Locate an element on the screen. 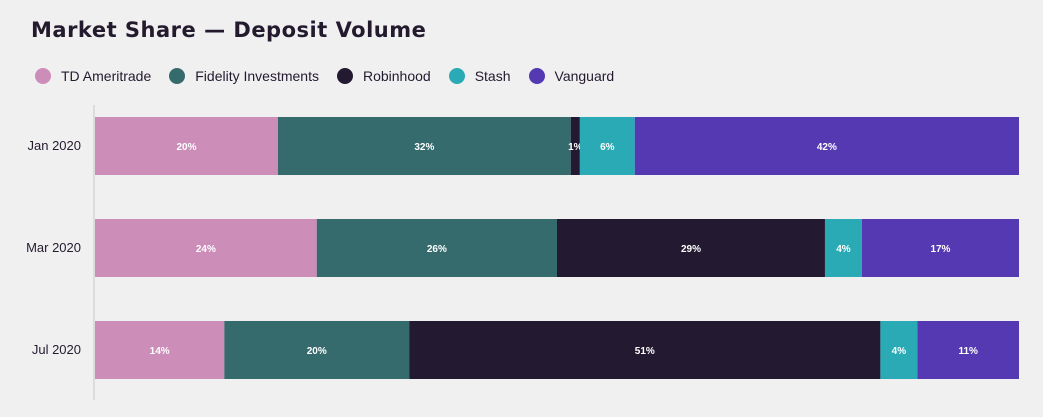 This screenshot has height=417, width=1043. data-label: 6% is located at coordinates (607, 147).